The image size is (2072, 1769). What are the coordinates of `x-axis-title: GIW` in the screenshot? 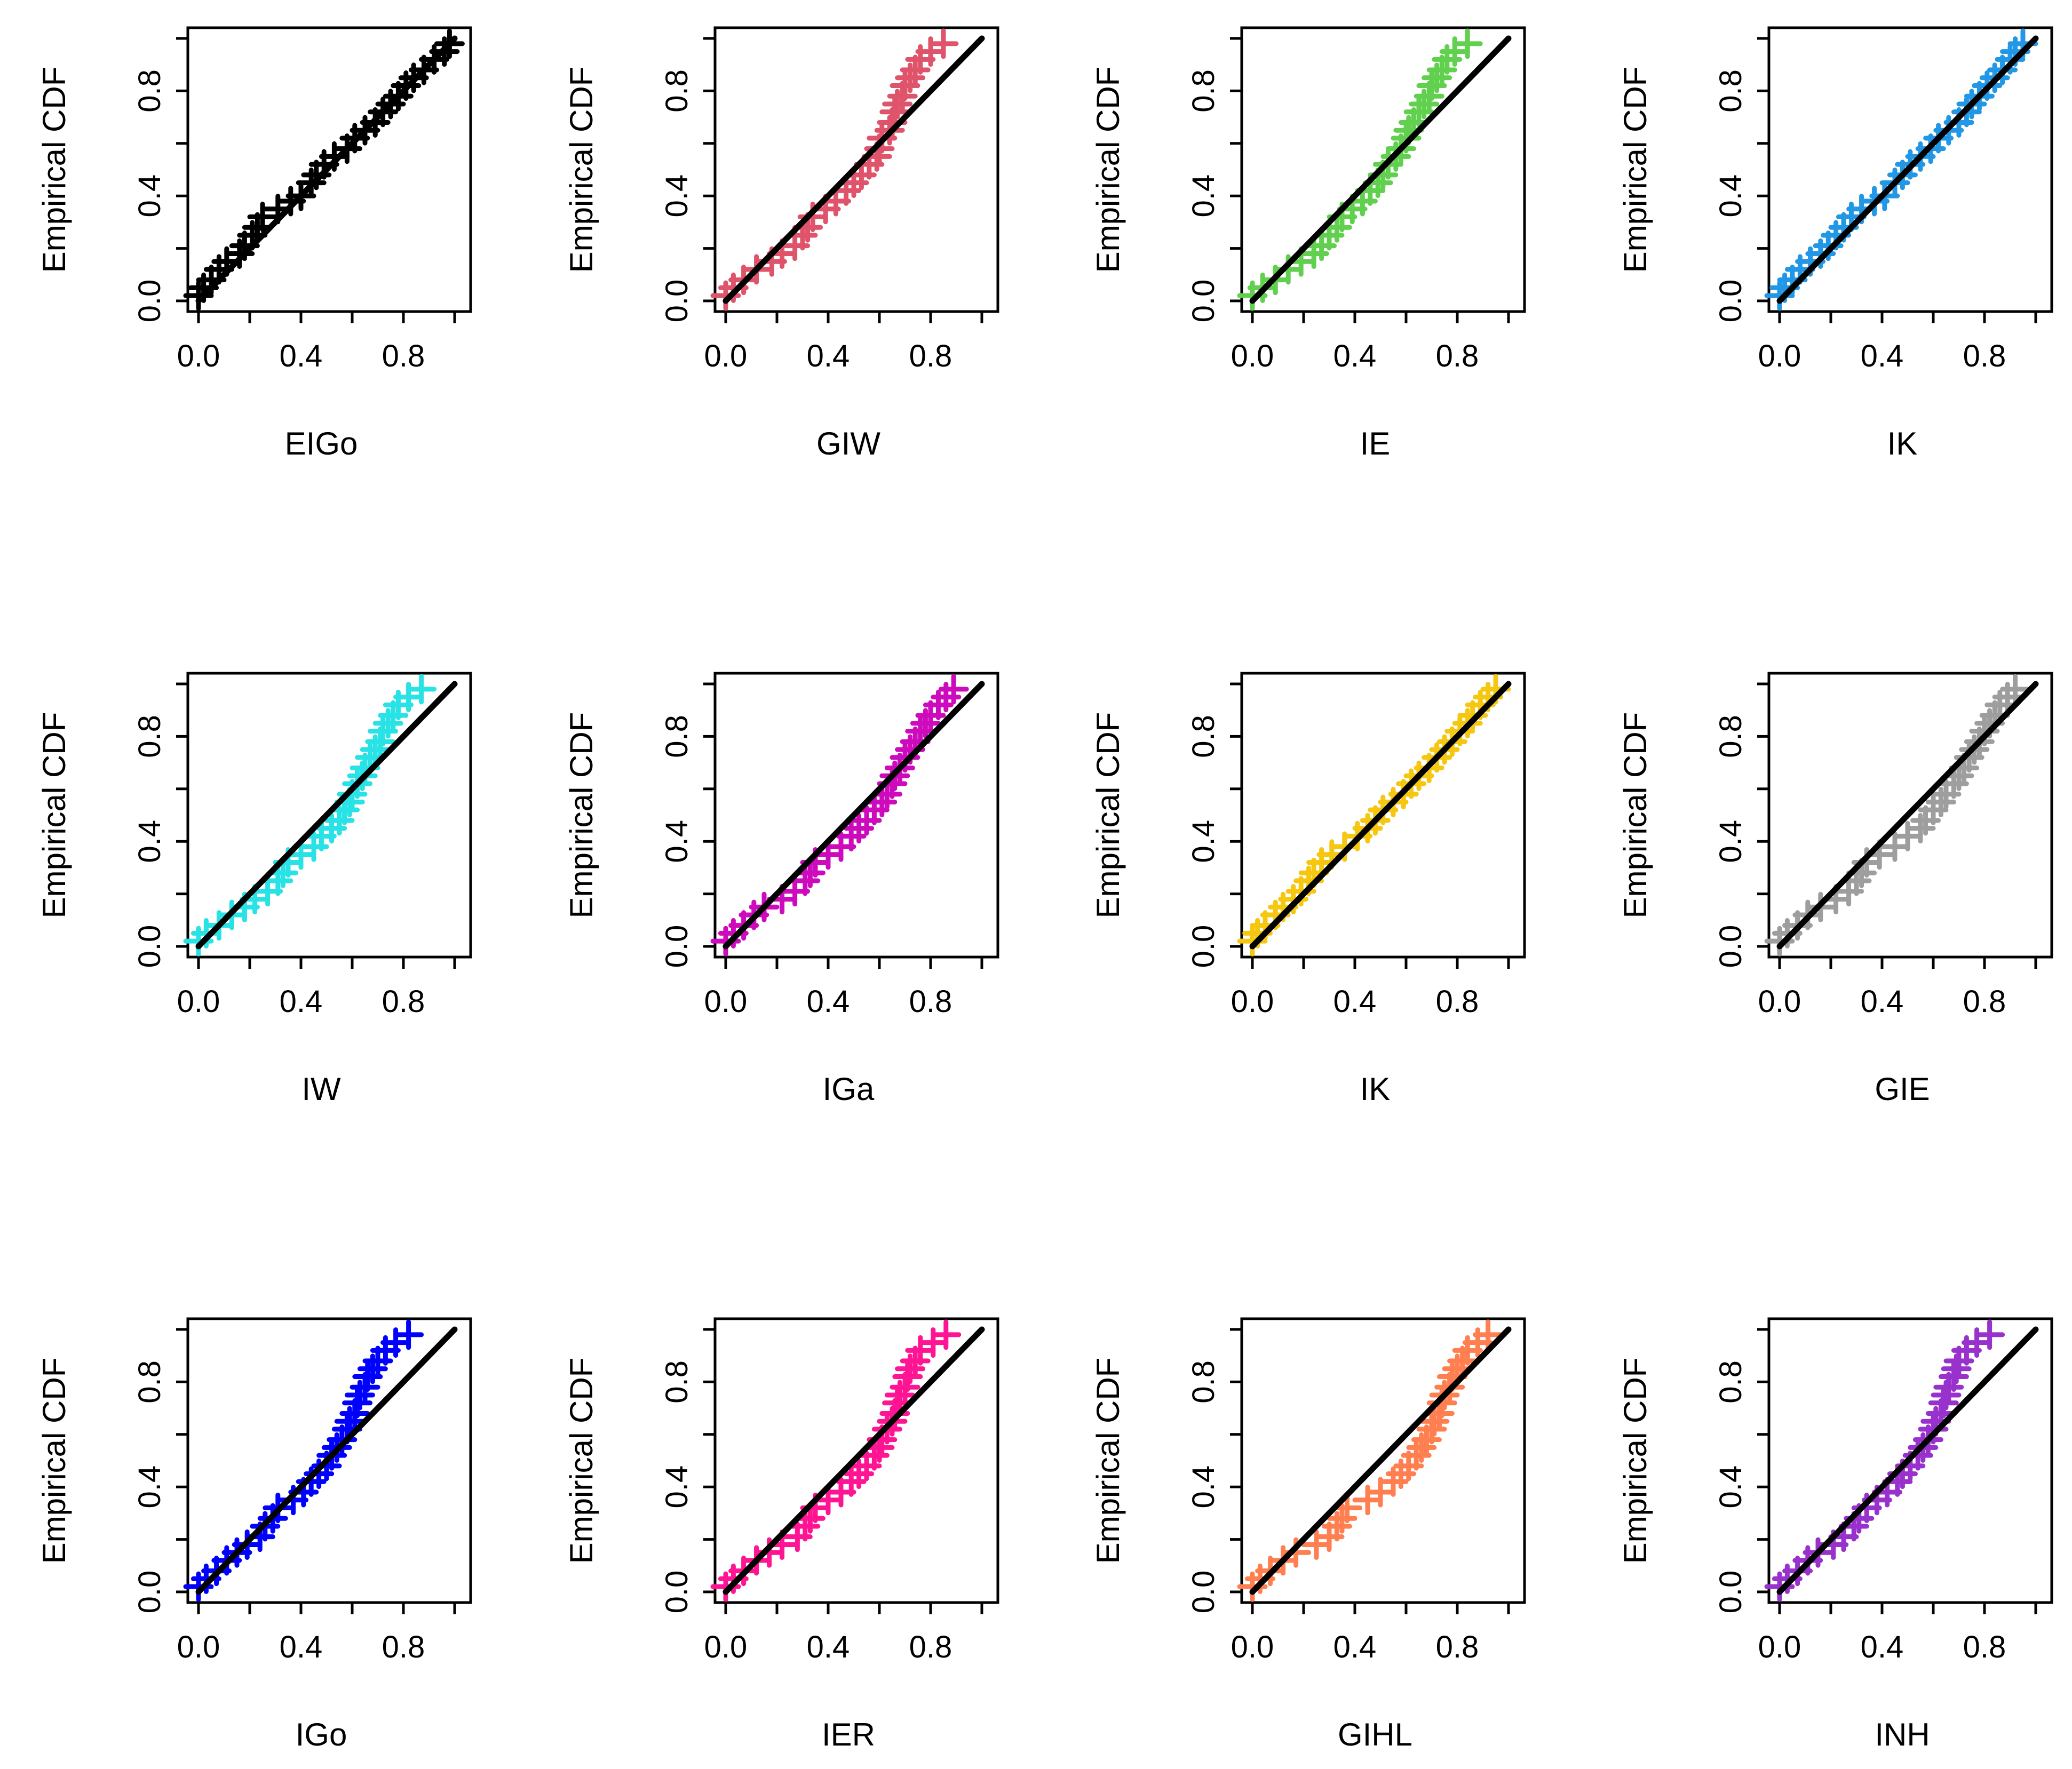 It's located at (848, 443).